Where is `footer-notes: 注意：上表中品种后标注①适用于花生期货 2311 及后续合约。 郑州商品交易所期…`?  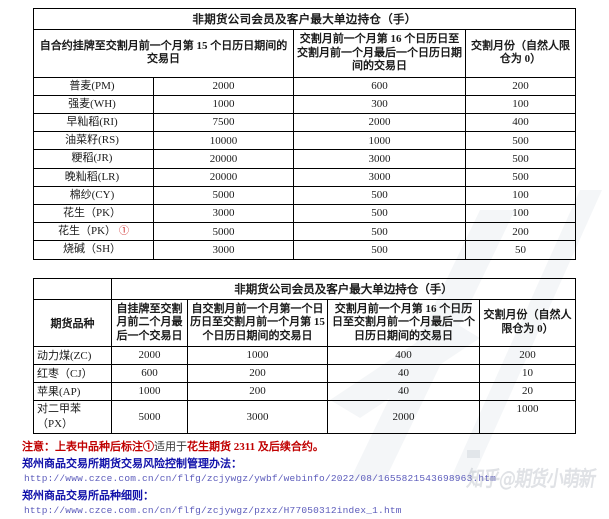 footer-notes: 注意：上表中品种后标注①适用于花生期货 2311 及后续合约。 郑州商品交易所期… is located at coordinates (315, 479).